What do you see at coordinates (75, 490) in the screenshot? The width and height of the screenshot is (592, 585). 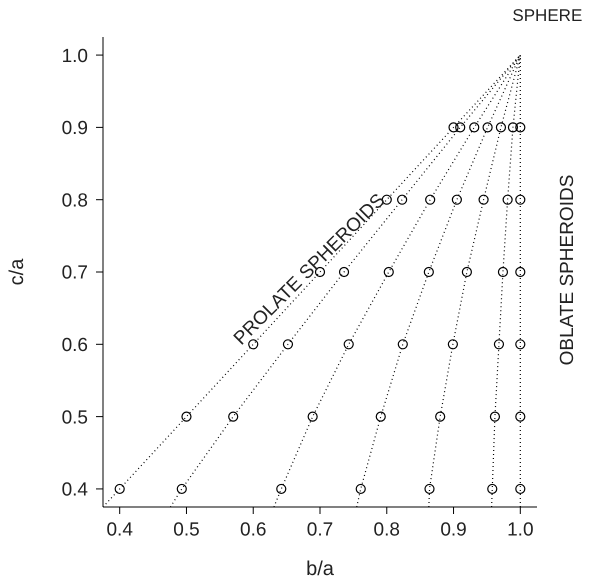 I see `y-tick-label: 0.4` at bounding box center [75, 490].